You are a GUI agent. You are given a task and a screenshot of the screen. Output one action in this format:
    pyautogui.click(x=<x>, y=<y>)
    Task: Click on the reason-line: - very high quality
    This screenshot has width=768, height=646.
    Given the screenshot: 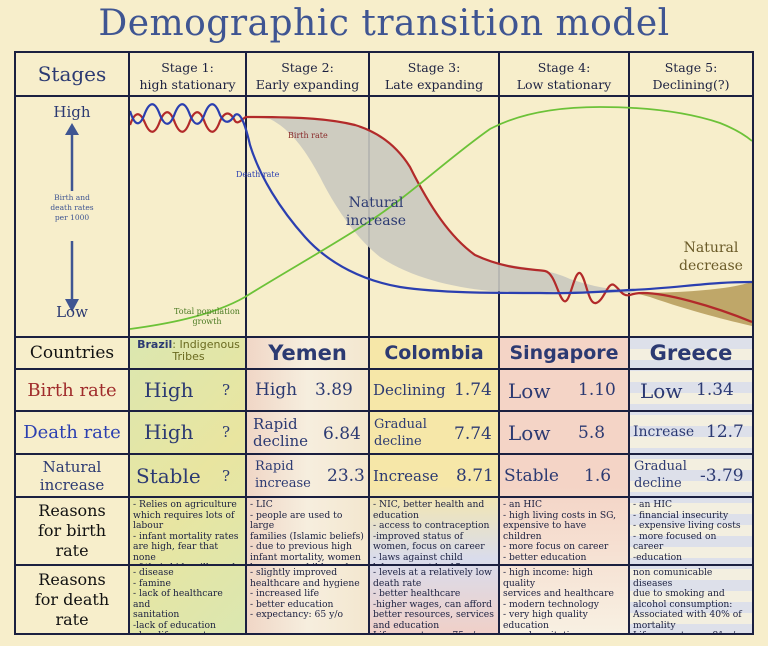 What is the action you would take?
    pyautogui.click(x=545, y=614)
    